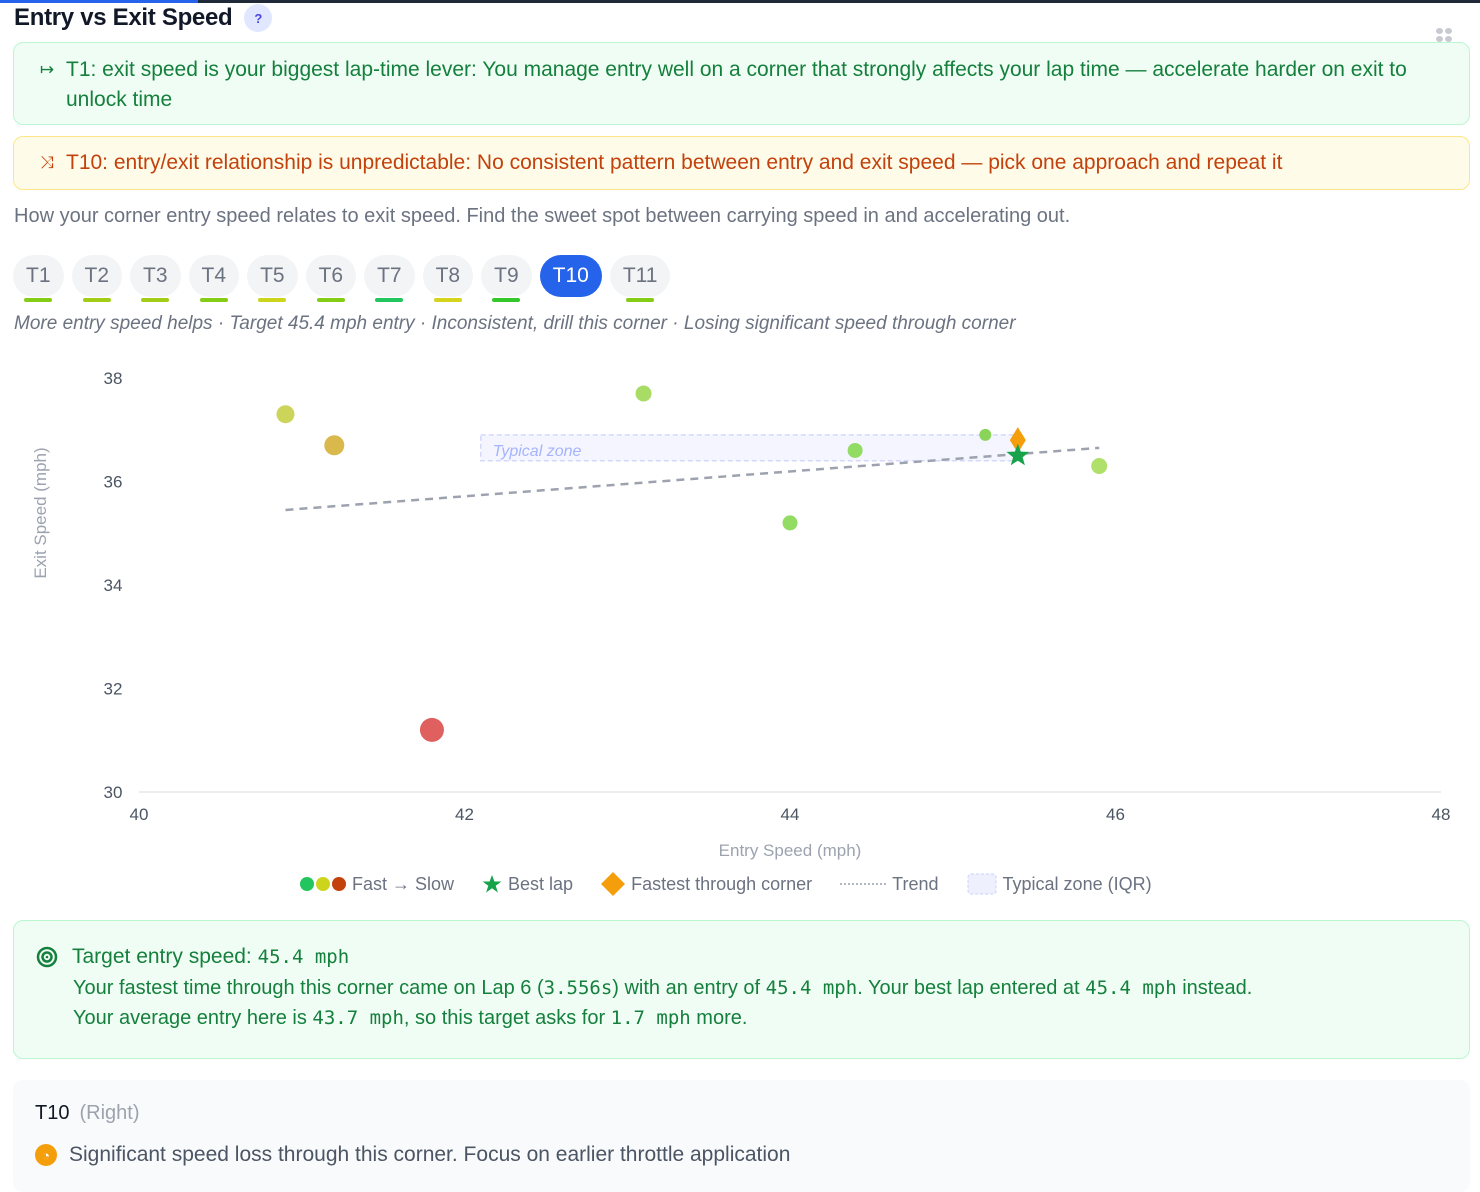  Describe the element at coordinates (47, 69) in the screenshot. I see `exit-arrow-icon: ↦` at that location.